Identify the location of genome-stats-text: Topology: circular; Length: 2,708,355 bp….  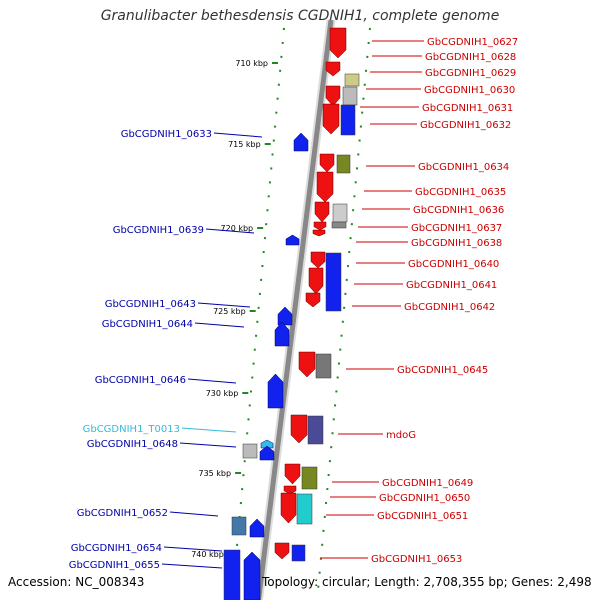
(427, 582).